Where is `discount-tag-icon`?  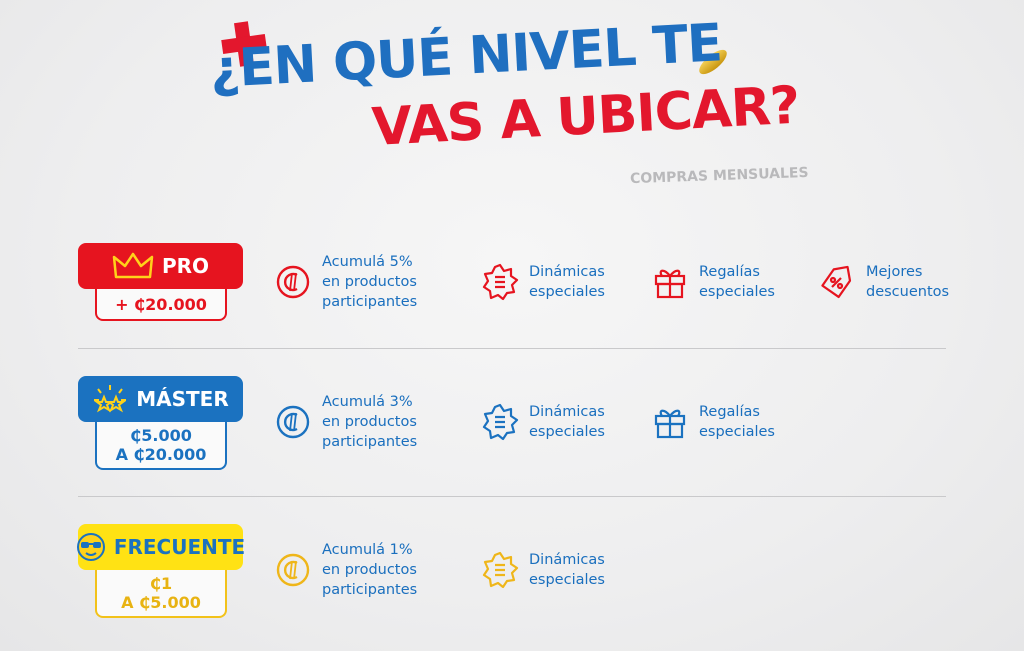 discount-tag-icon is located at coordinates (837, 282).